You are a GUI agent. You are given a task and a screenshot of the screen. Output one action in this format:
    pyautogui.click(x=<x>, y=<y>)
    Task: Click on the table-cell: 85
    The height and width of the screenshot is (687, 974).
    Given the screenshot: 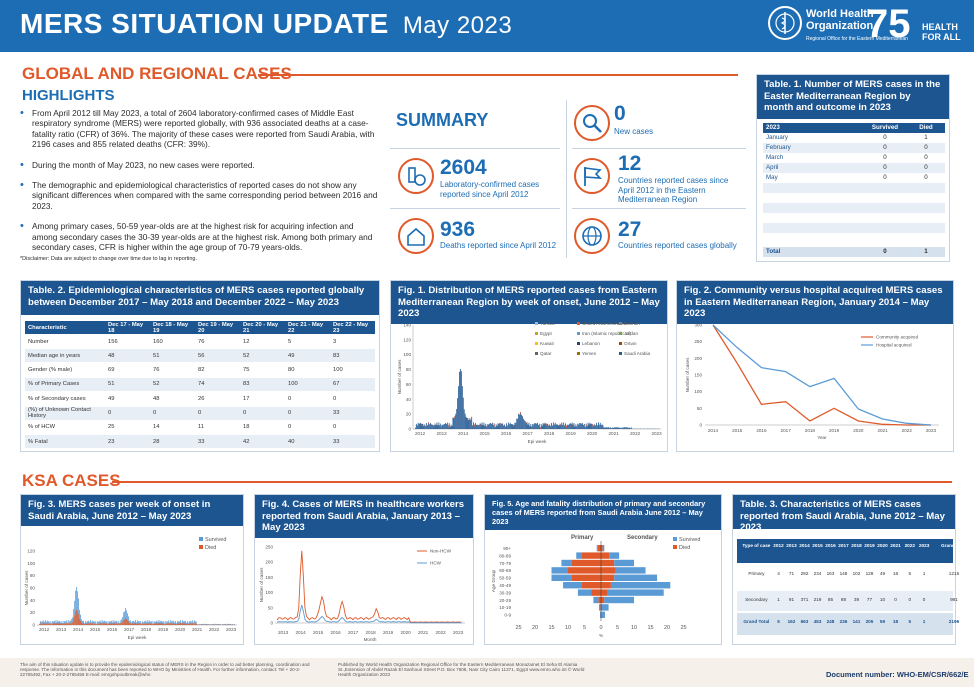 What is the action you would take?
    pyautogui.click(x=830, y=599)
    